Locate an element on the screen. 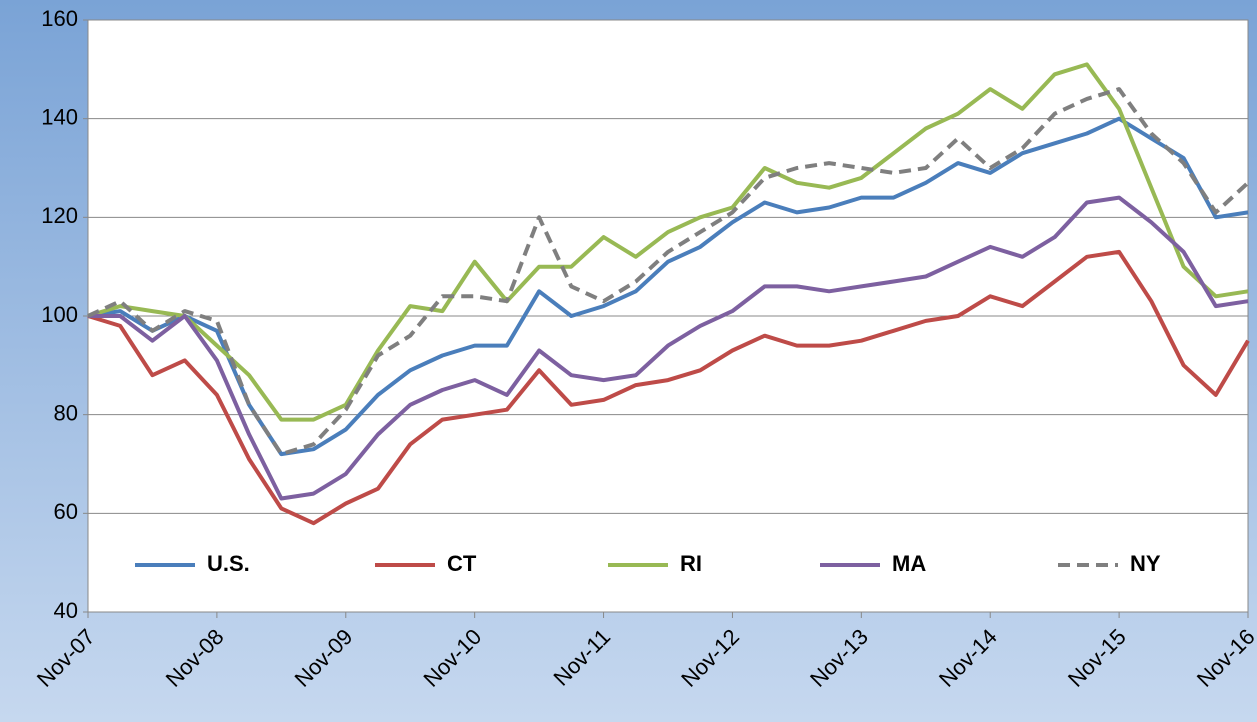 The image size is (1257, 722). y-tick-label: 160 is located at coordinates (59, 18).